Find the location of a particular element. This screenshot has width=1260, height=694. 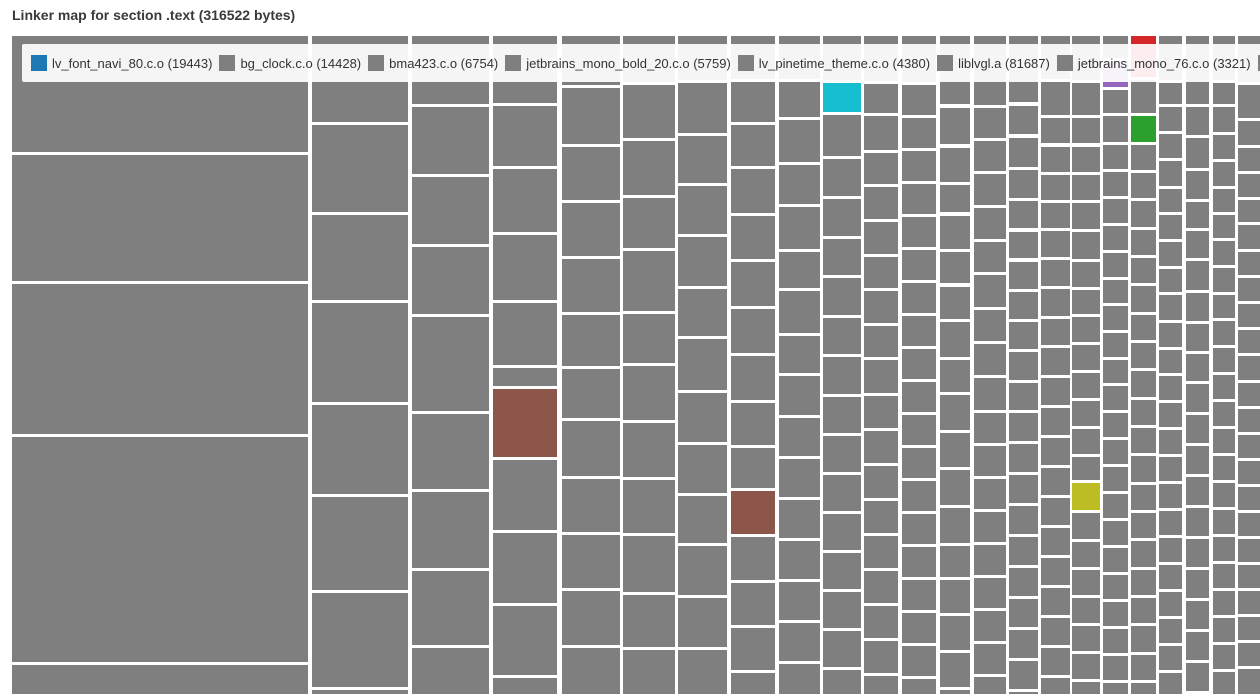

legend-label: jetbrains_mono_76.c.o (3321) is located at coordinates (1164, 63).